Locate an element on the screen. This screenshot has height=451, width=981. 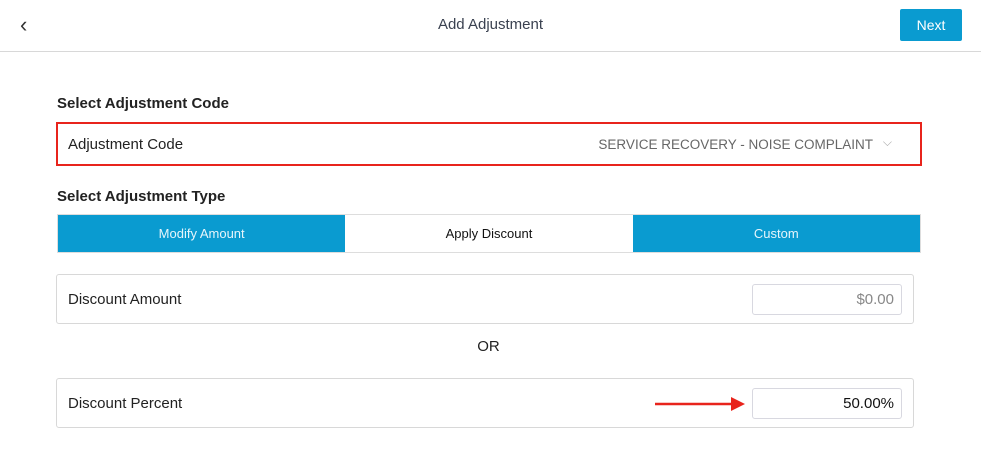
page-title: Add Adjustment is located at coordinates (490, 24).